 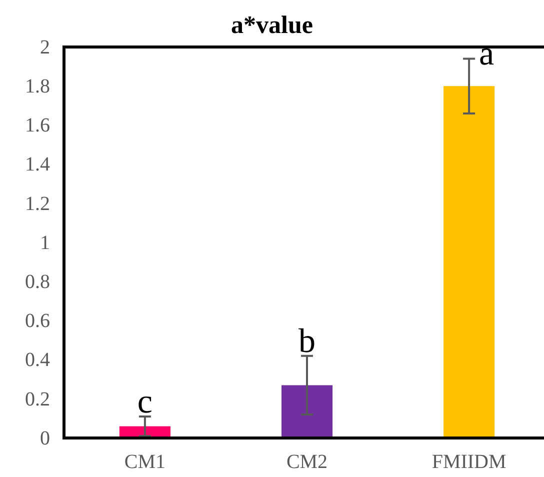 What do you see at coordinates (45, 243) in the screenshot?
I see `y-tick-label: 1` at bounding box center [45, 243].